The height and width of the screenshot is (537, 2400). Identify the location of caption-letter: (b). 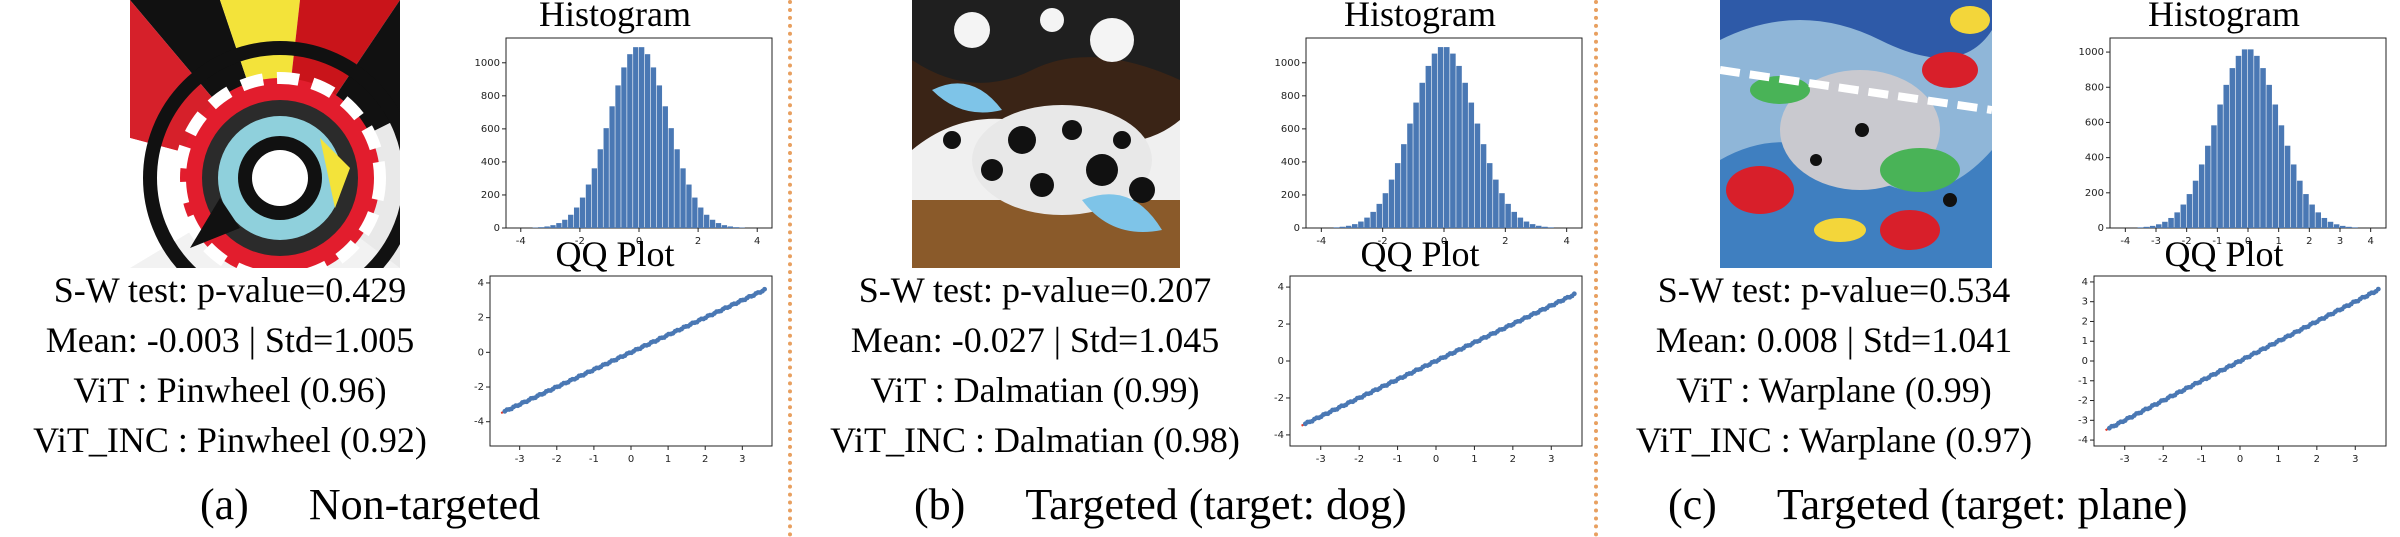
(940, 504).